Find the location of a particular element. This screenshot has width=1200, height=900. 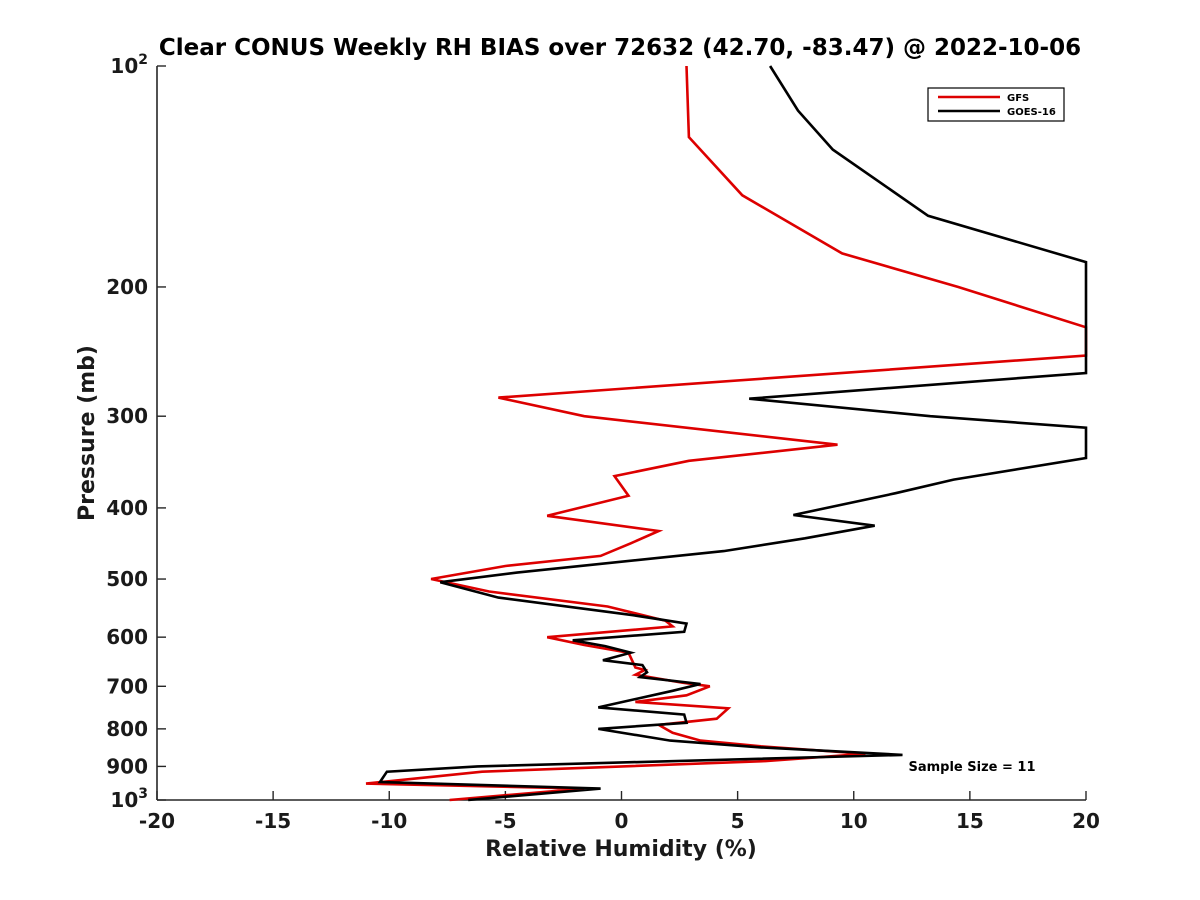

sample-size-annotation: Sample Size = 11 is located at coordinates (971, 767).